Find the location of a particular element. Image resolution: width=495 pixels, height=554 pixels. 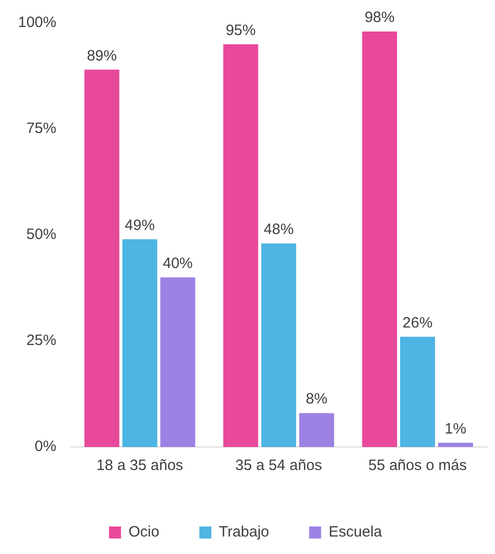

legend-label: Trabajo is located at coordinates (244, 532).